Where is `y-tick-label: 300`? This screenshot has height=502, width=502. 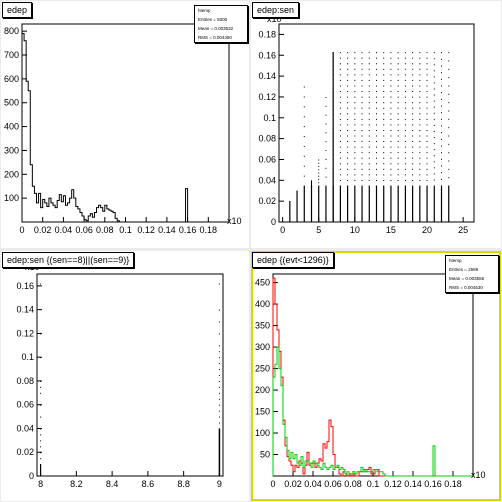 y-tick-label: 300 is located at coordinates (11, 150).